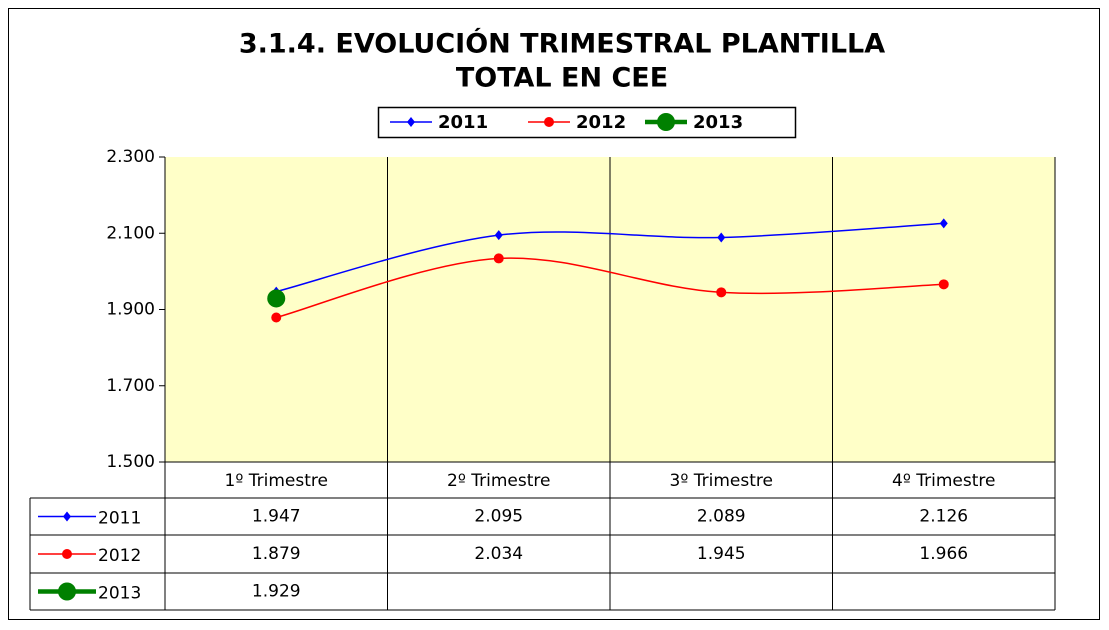 This screenshot has height=630, width=1109. I want to click on legend-box, so click(587, 122).